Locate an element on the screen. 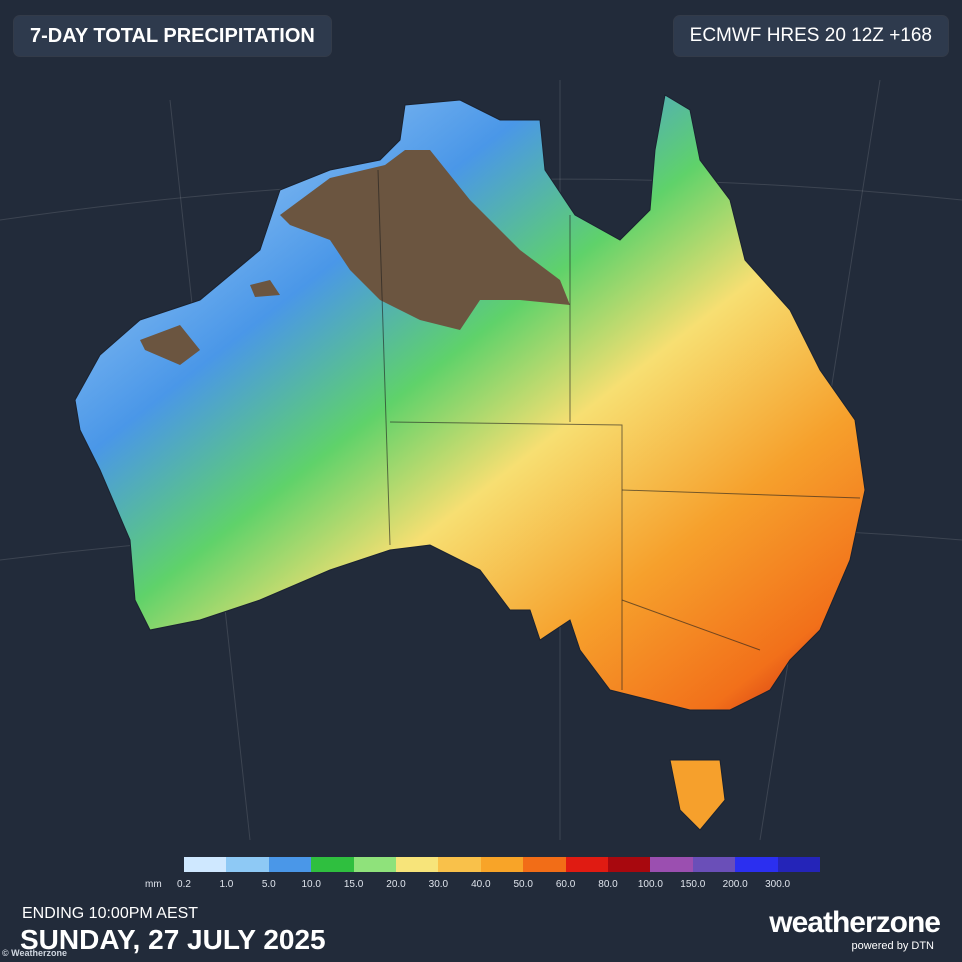 This screenshot has width=962, height=962. tasmania is located at coordinates (697, 795).